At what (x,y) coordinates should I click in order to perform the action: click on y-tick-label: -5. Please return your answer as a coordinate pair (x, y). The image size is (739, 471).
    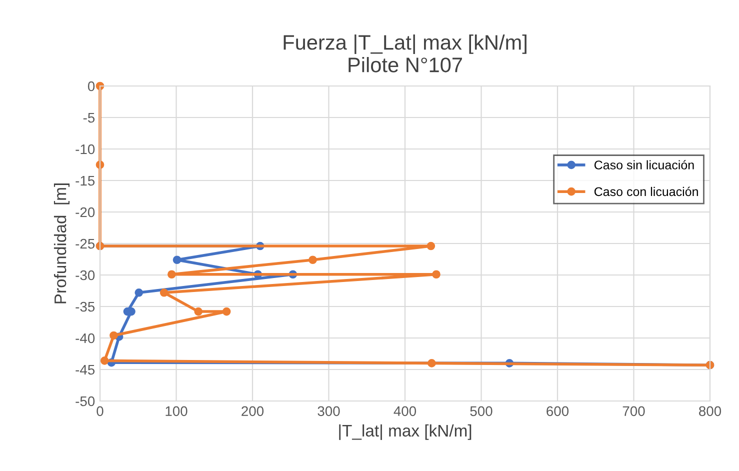
    Looking at the image, I should click on (89, 117).